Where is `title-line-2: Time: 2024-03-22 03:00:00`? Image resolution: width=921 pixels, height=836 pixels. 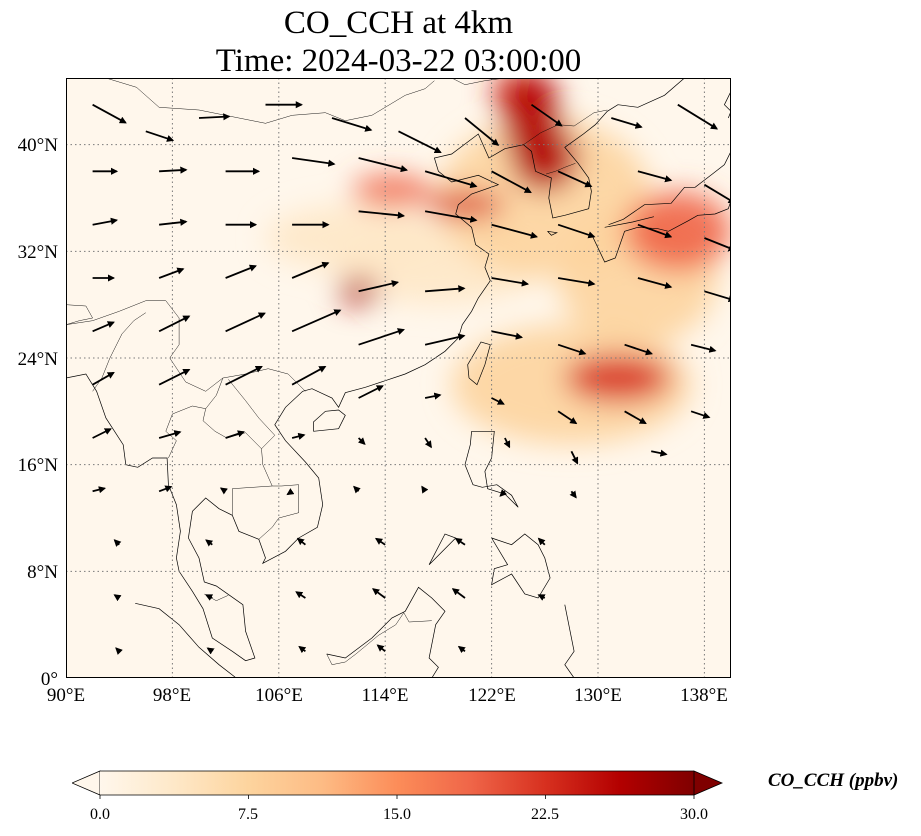
title-line-2: Time: 2024-03-22 03:00:00 is located at coordinates (398, 61).